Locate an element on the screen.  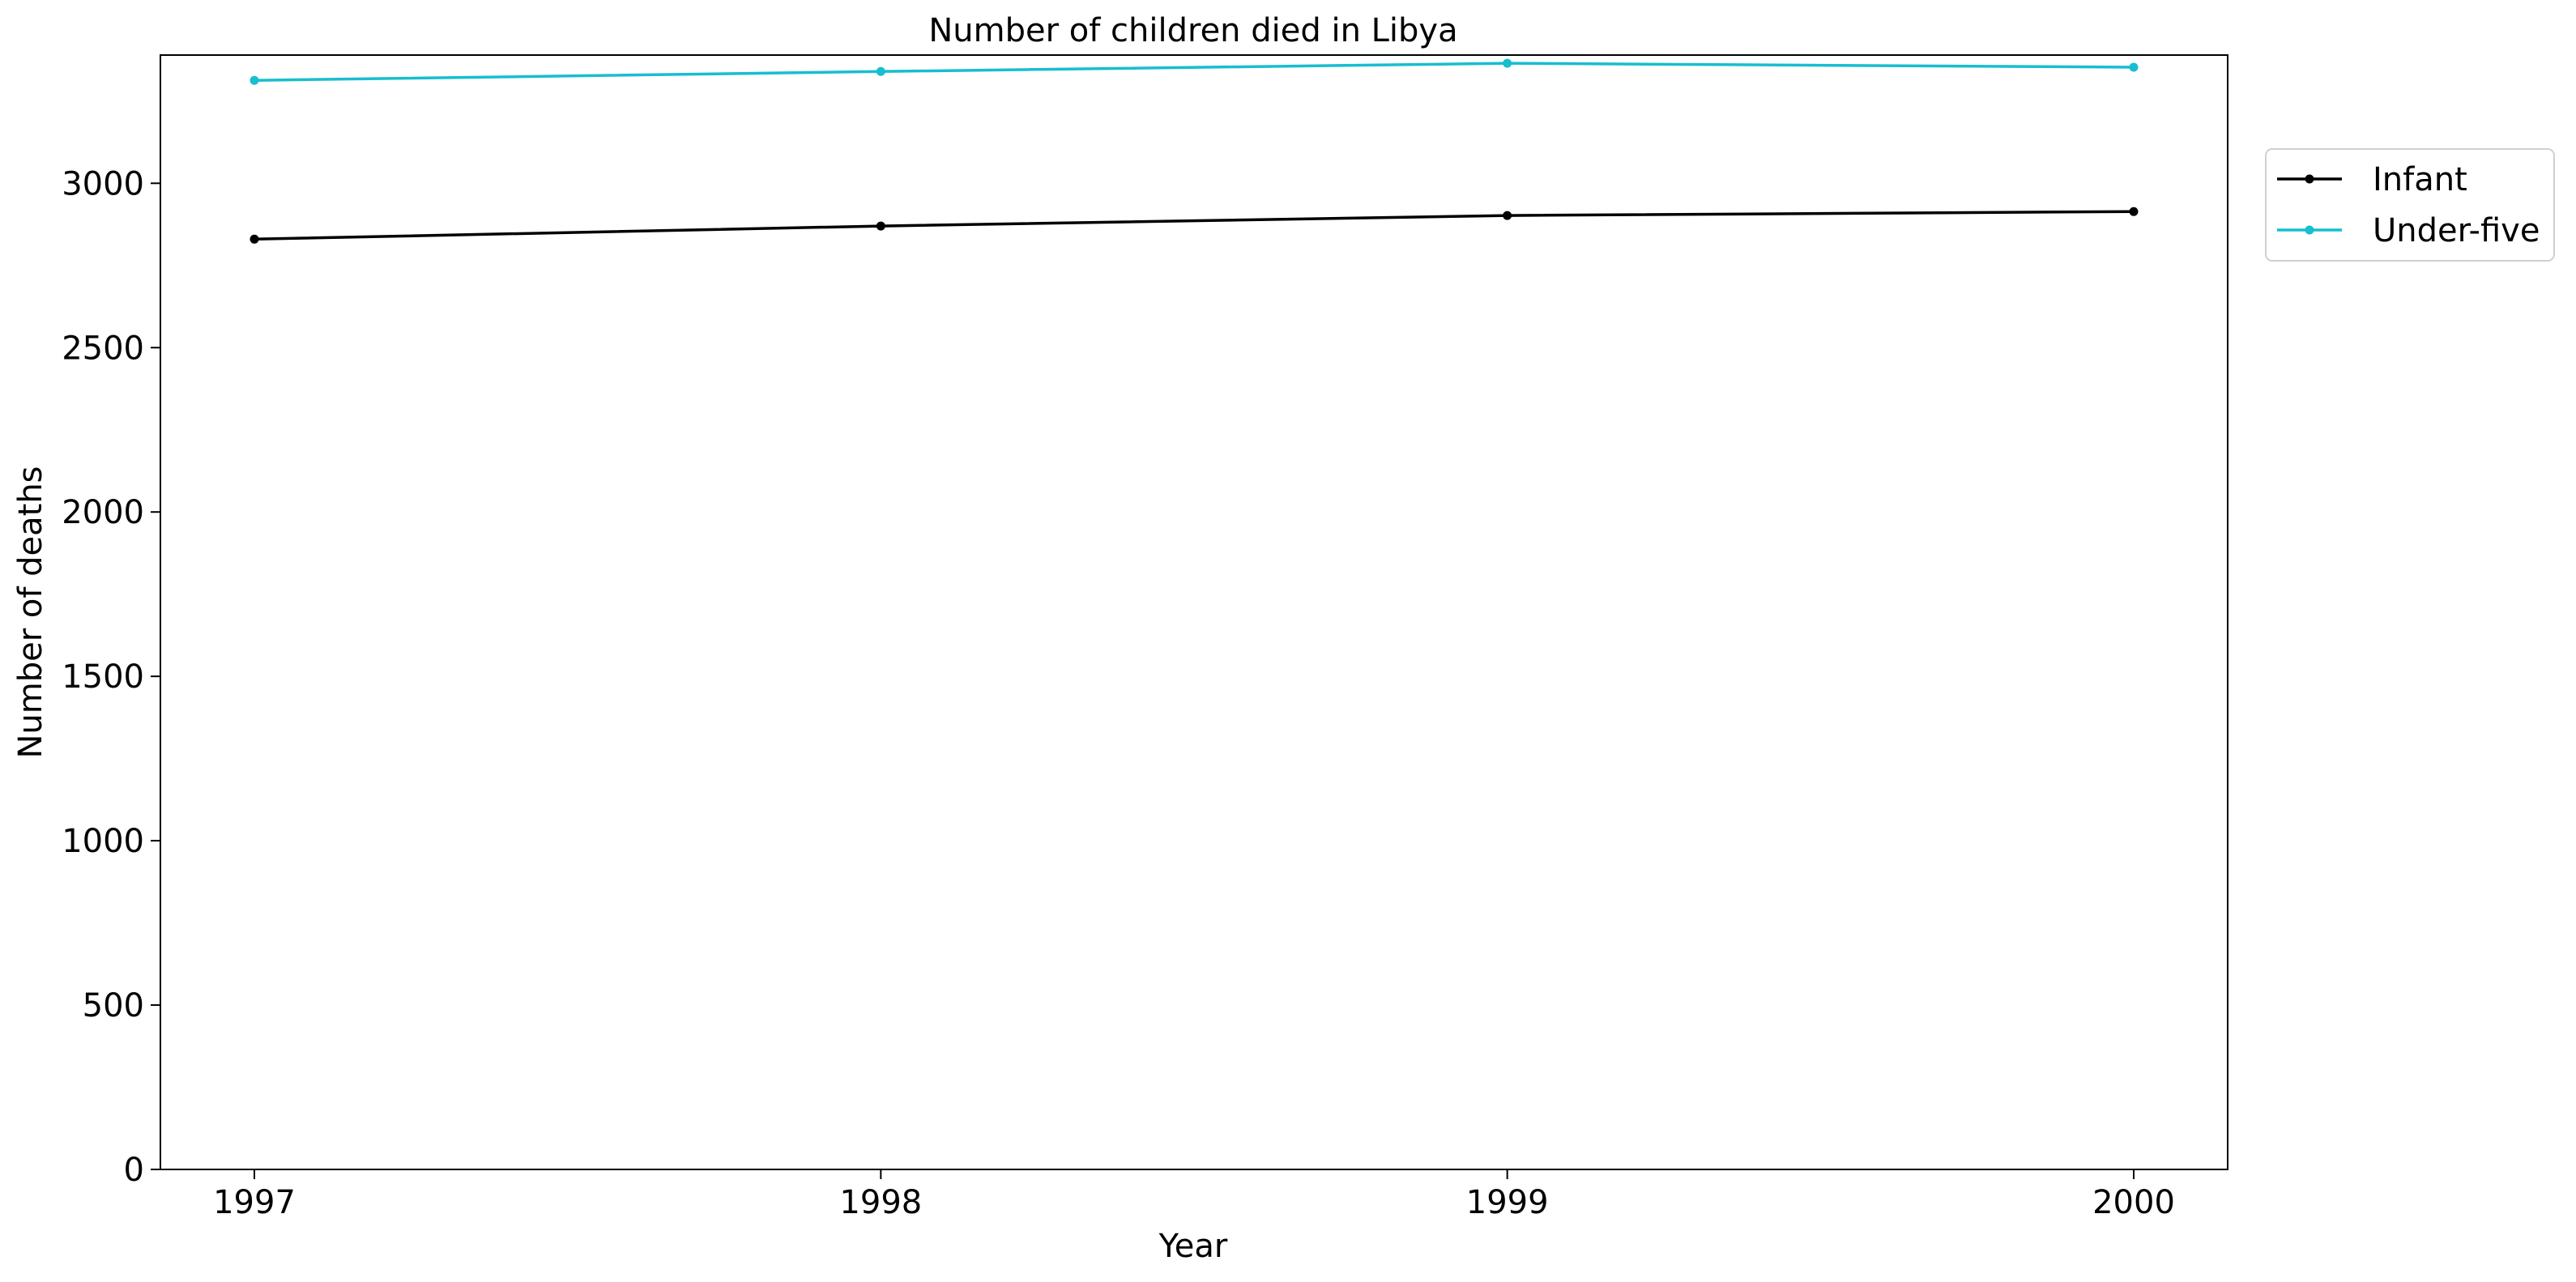
legend-label: Under-five is located at coordinates (2456, 230).